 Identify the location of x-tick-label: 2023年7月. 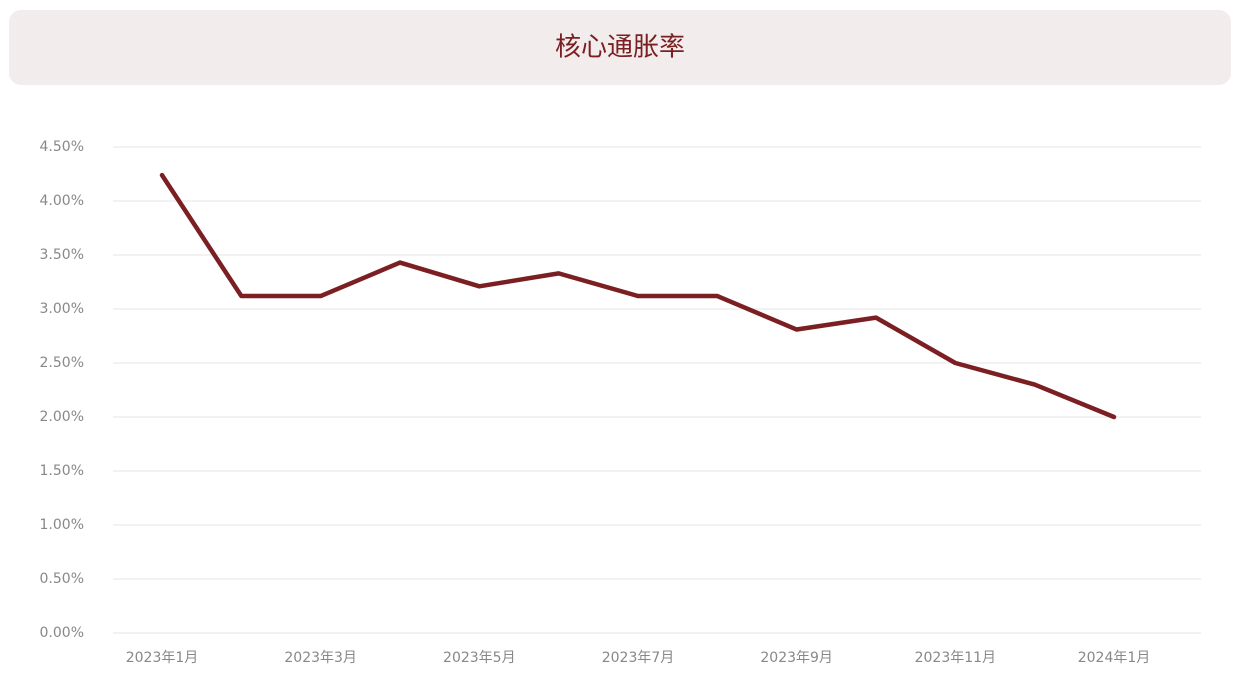
(638, 658).